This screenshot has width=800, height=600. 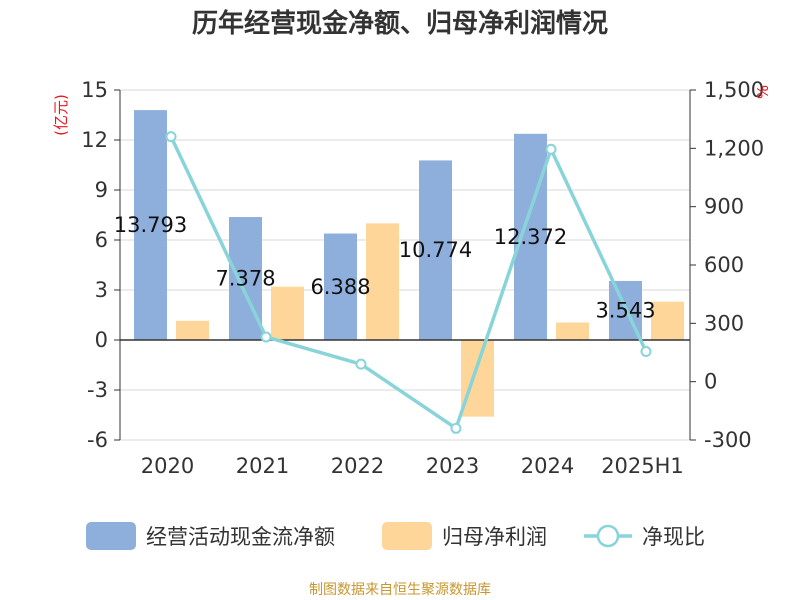 What do you see at coordinates (357, 466) in the screenshot?
I see `x-tick-label: 2022` at bounding box center [357, 466].